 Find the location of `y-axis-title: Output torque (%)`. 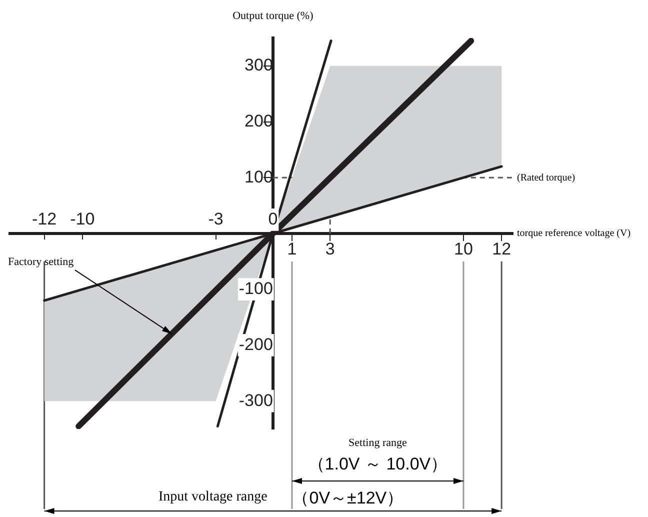

y-axis-title: Output torque (%) is located at coordinates (273, 16).